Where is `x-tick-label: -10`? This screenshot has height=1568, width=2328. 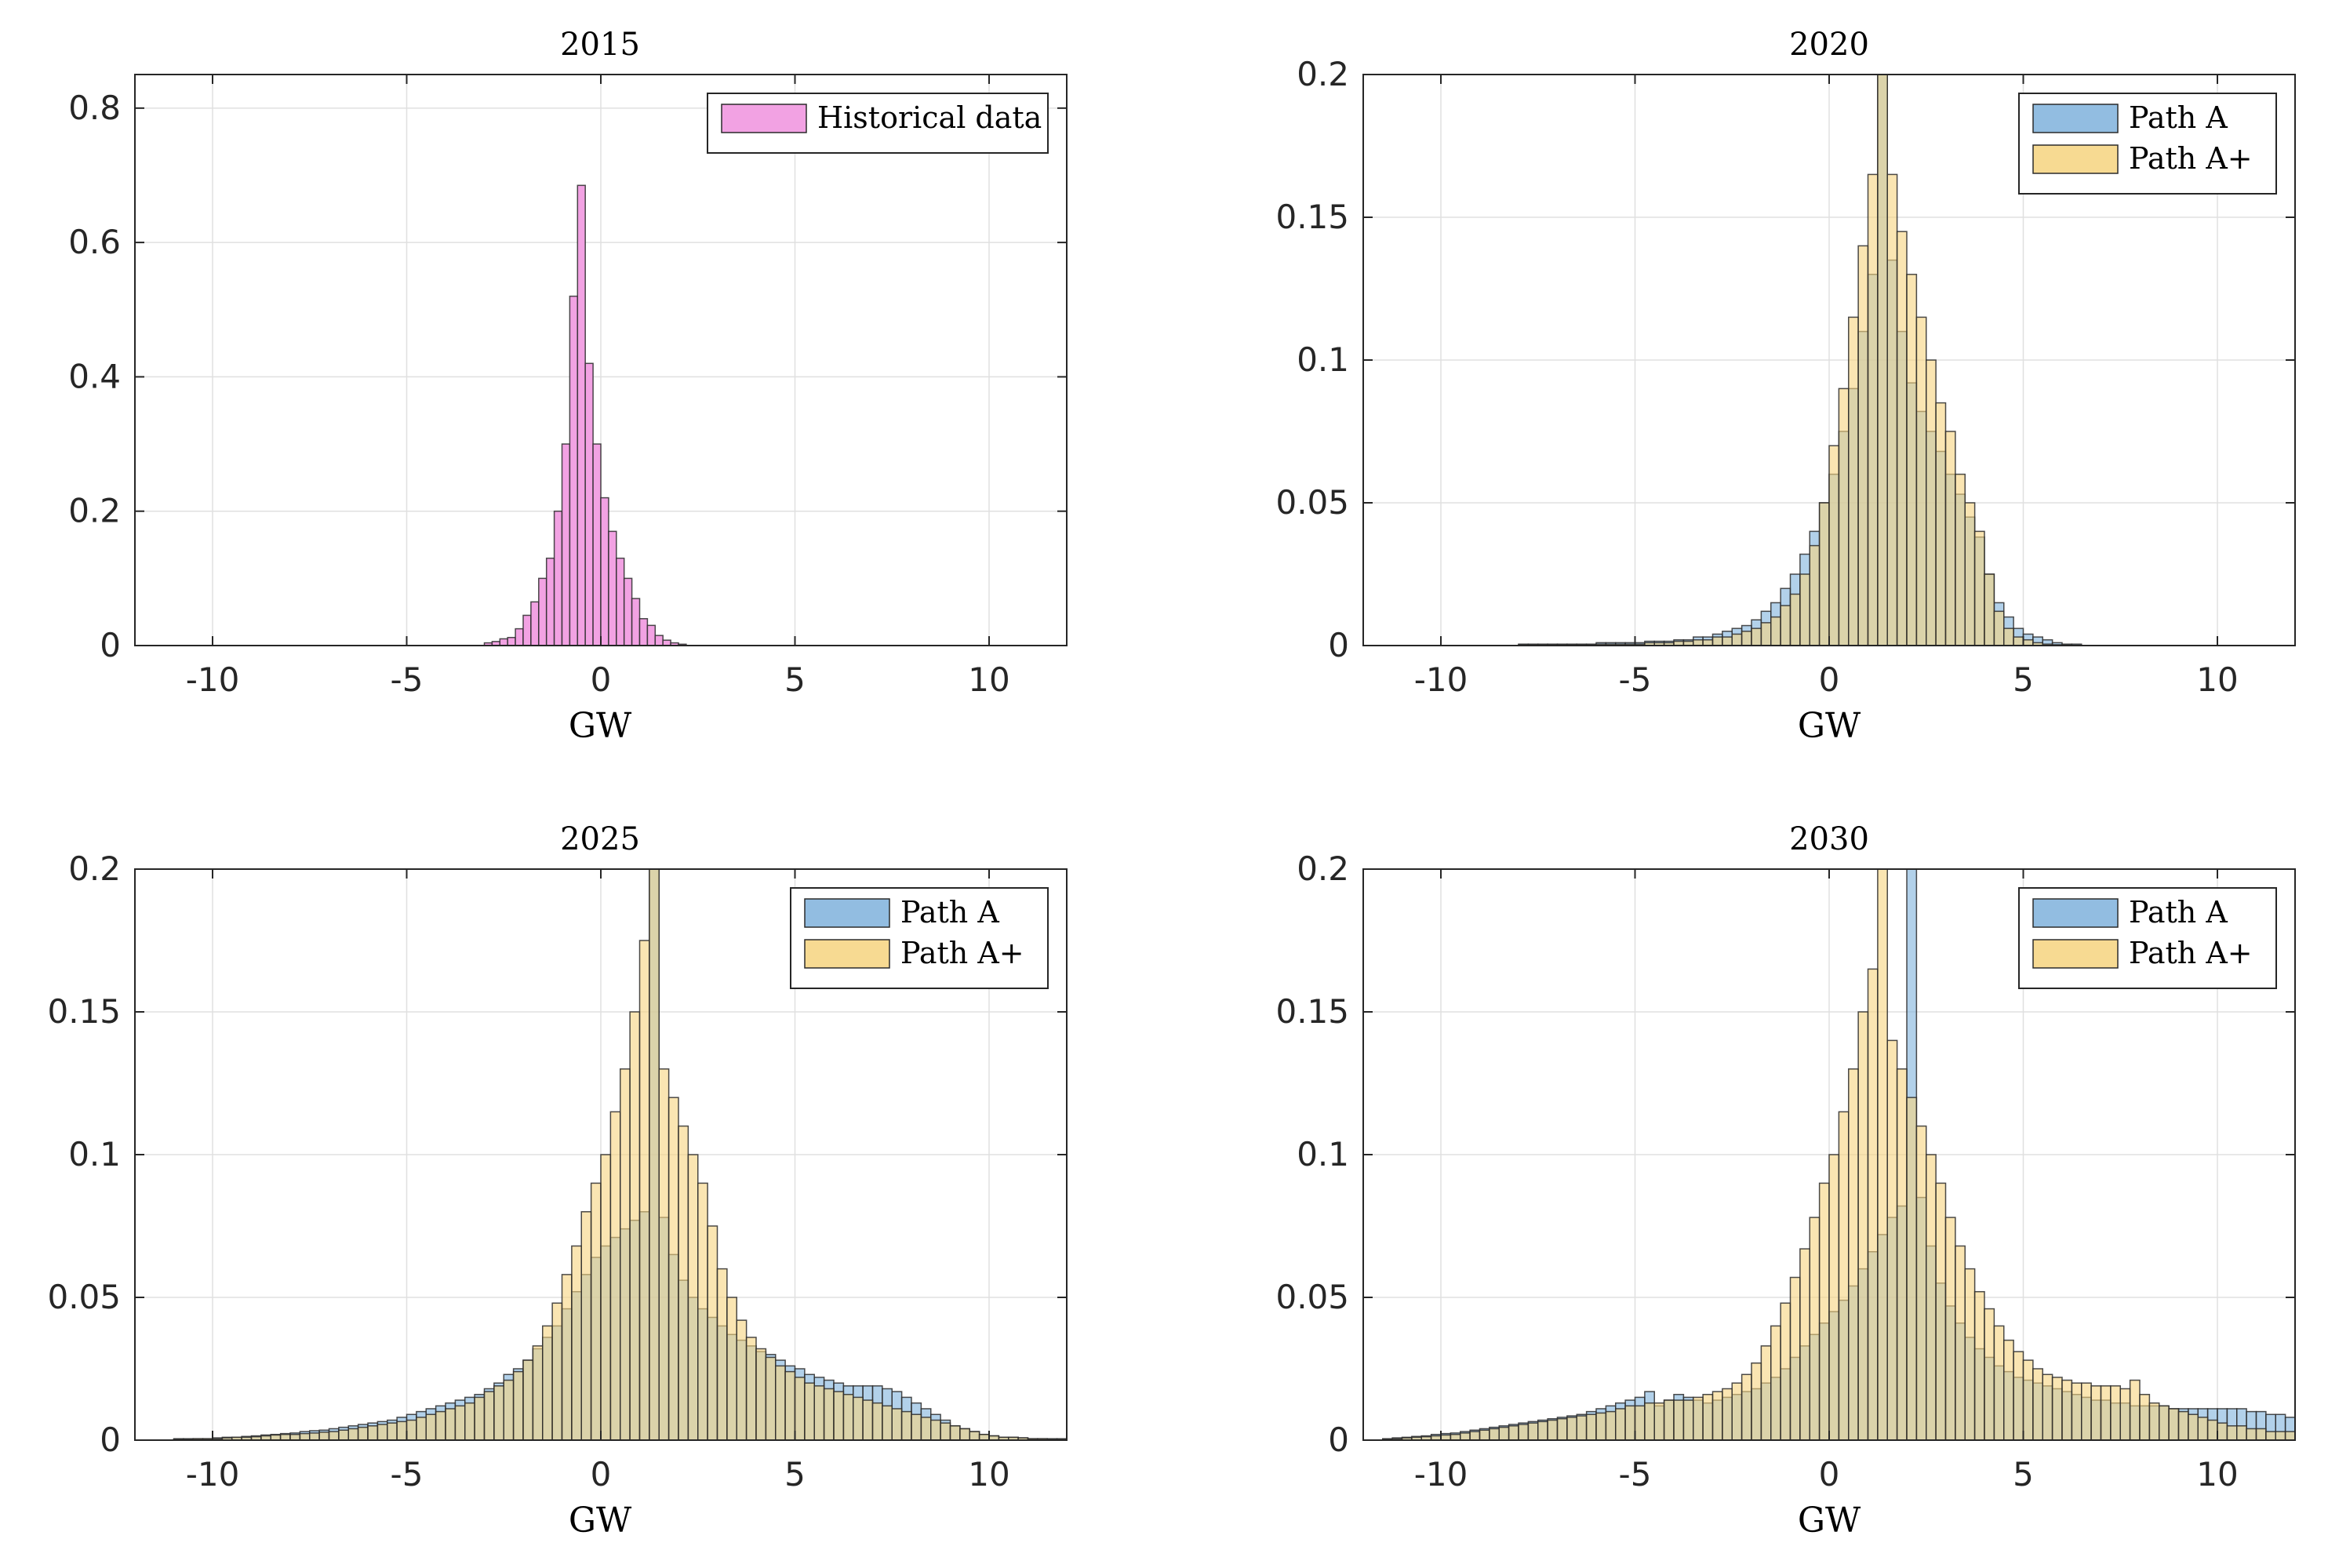
x-tick-label: -10 is located at coordinates (213, 1474).